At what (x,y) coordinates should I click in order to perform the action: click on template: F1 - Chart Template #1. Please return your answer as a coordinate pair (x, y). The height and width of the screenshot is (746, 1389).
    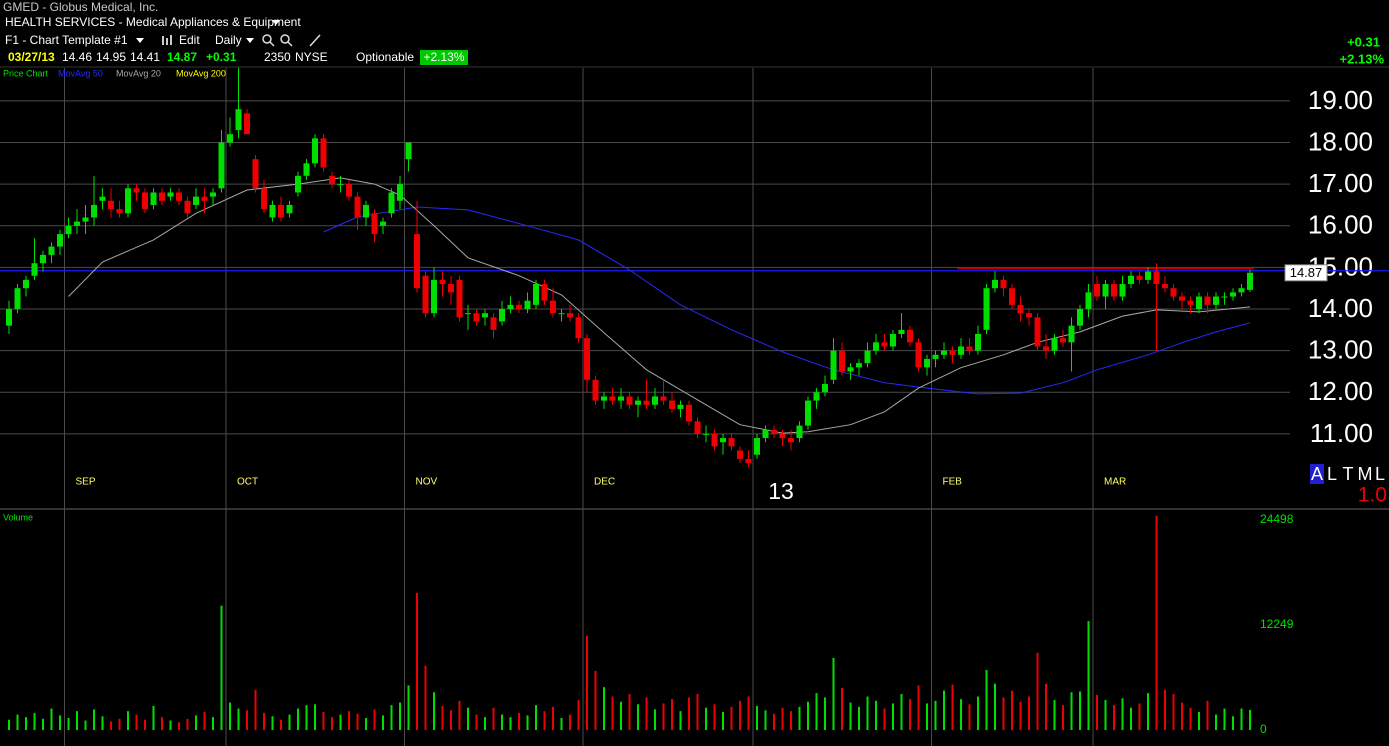
    Looking at the image, I should click on (66, 40).